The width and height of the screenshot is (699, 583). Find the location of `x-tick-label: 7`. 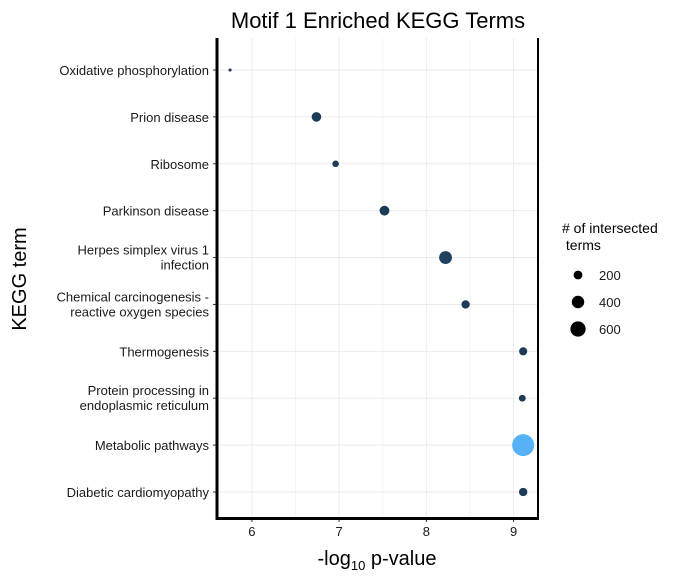

x-tick-label: 7 is located at coordinates (339, 531).